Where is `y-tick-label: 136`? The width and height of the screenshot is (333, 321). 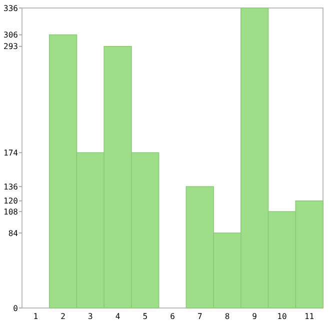 y-tick-label: 136 is located at coordinates (11, 187).